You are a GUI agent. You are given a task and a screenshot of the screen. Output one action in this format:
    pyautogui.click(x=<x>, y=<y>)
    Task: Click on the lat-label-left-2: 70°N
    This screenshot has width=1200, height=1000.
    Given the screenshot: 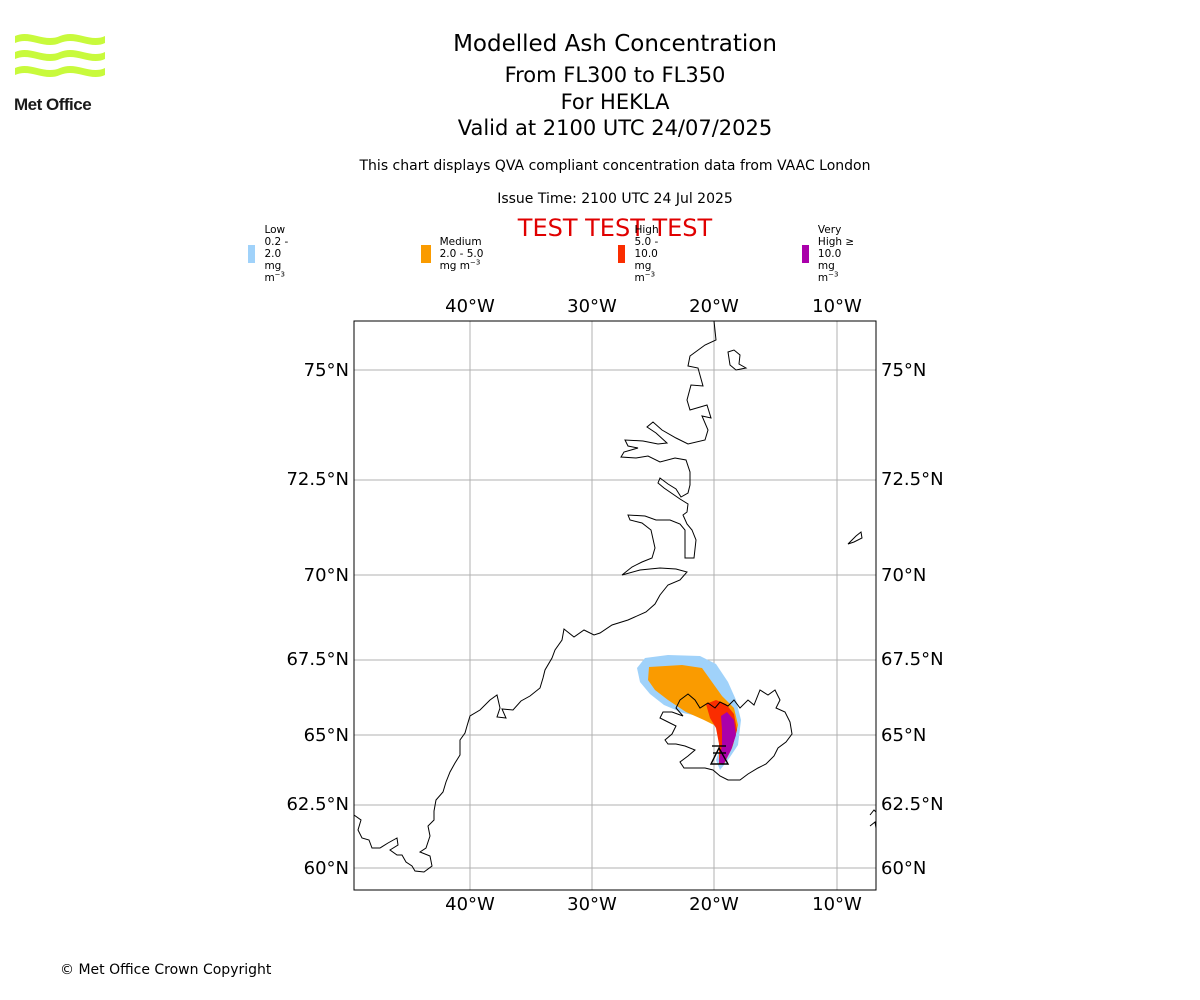 What is the action you would take?
    pyautogui.click(x=326, y=575)
    